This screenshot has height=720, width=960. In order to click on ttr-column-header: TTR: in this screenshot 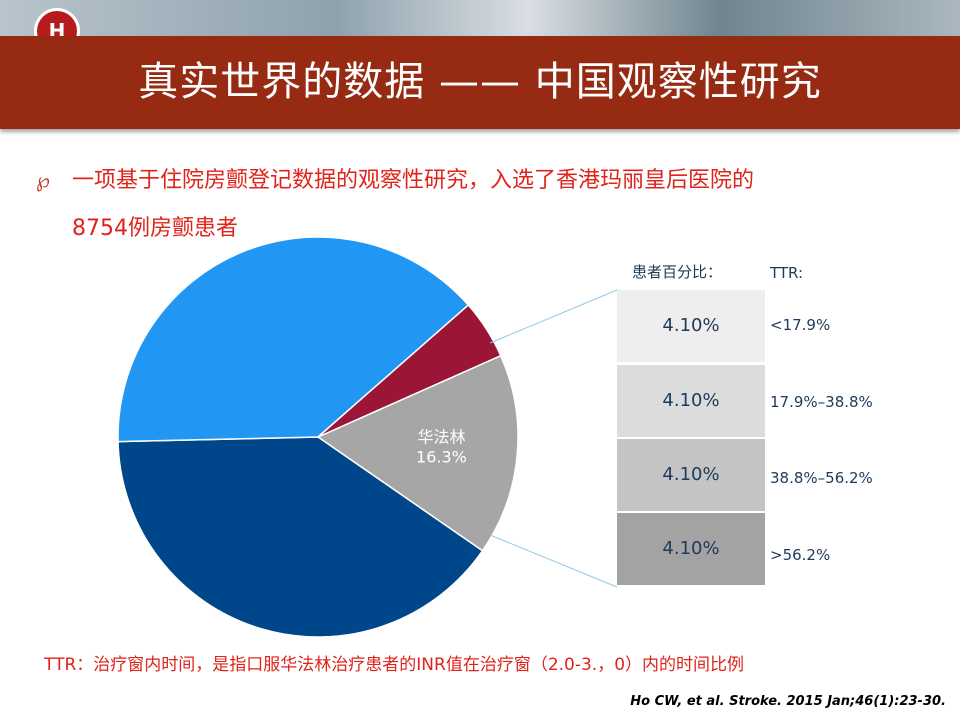, I will do `click(787, 273)`.